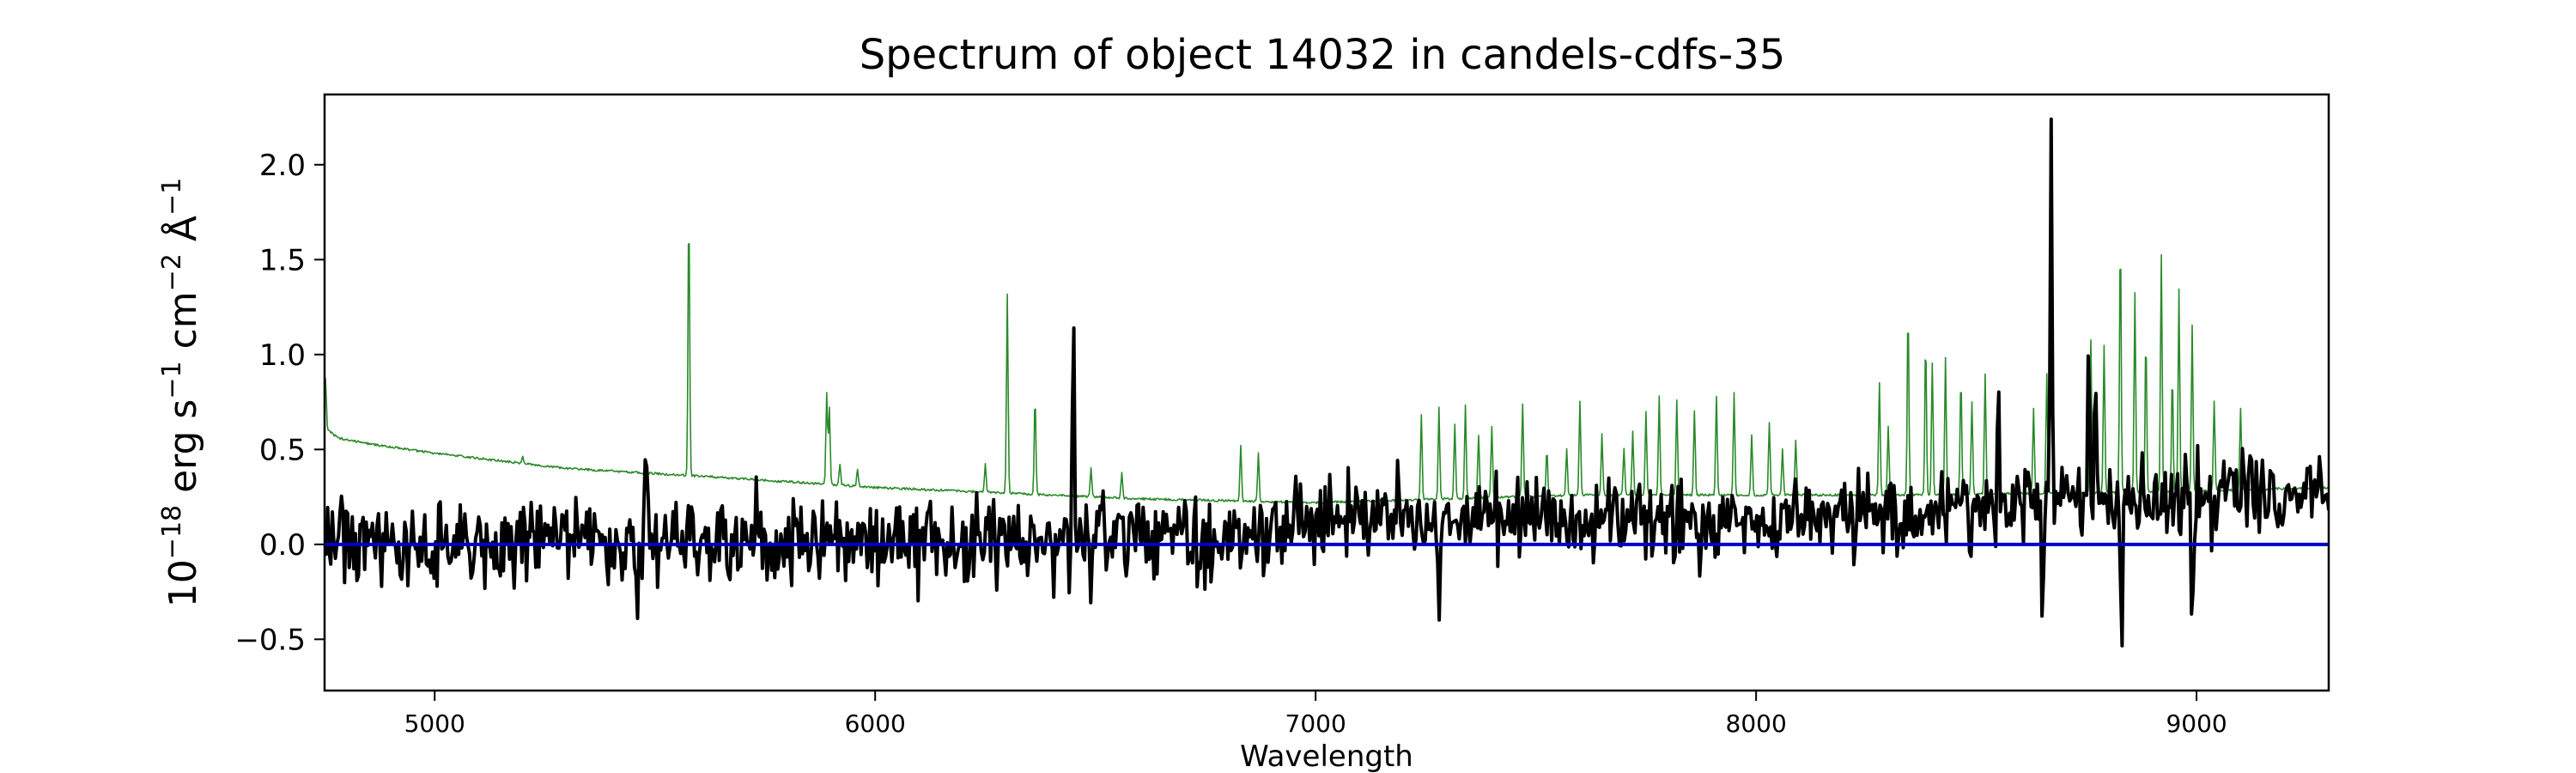  Describe the element at coordinates (1316, 723) in the screenshot. I see `x-tick-label: 7000` at that location.